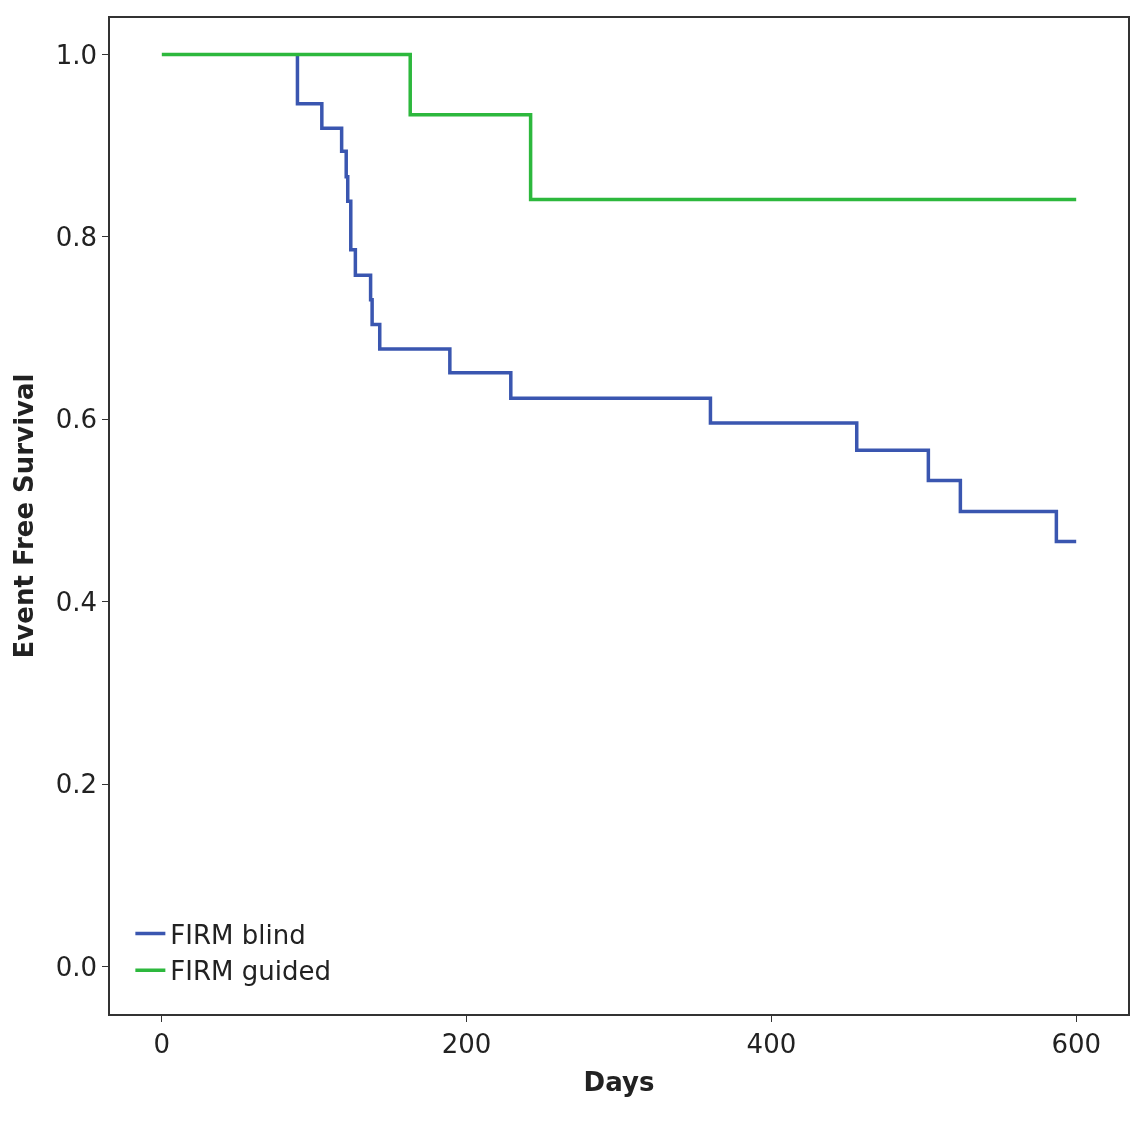 The image size is (1140, 1124). I want to click on x-tick-label: 600, so click(1076, 1043).